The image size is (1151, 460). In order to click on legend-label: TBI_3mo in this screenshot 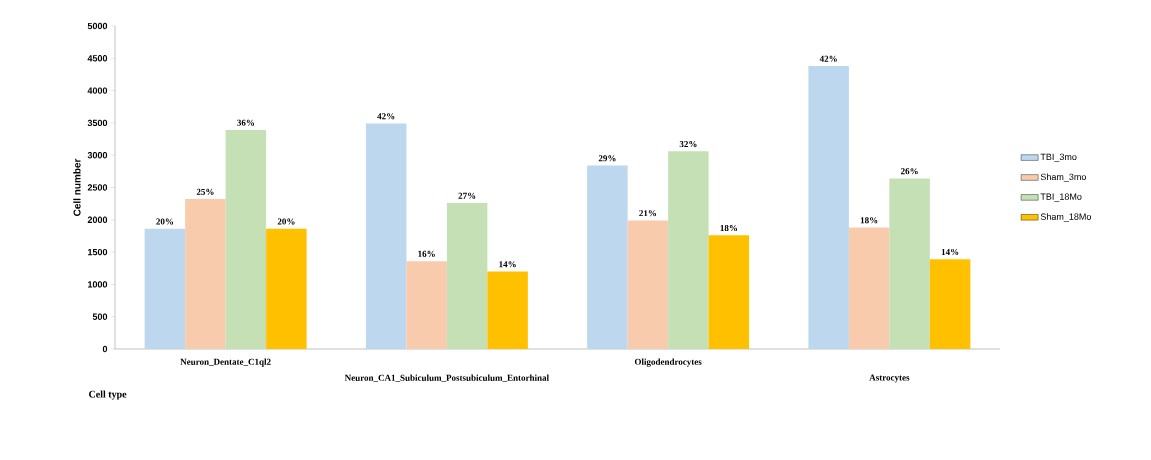, I will do `click(1058, 157)`.